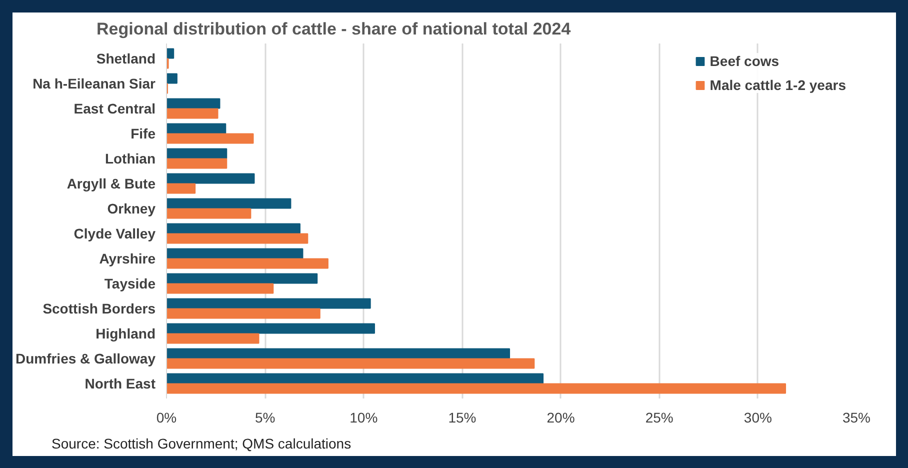  I want to click on x-tick-label: 5%, so click(265, 418).